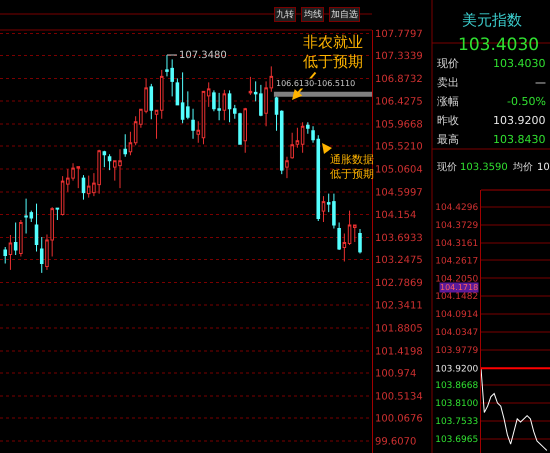 The height and width of the screenshot is (453, 550). Describe the element at coordinates (543, 167) in the screenshot. I see `text: 10` at that location.